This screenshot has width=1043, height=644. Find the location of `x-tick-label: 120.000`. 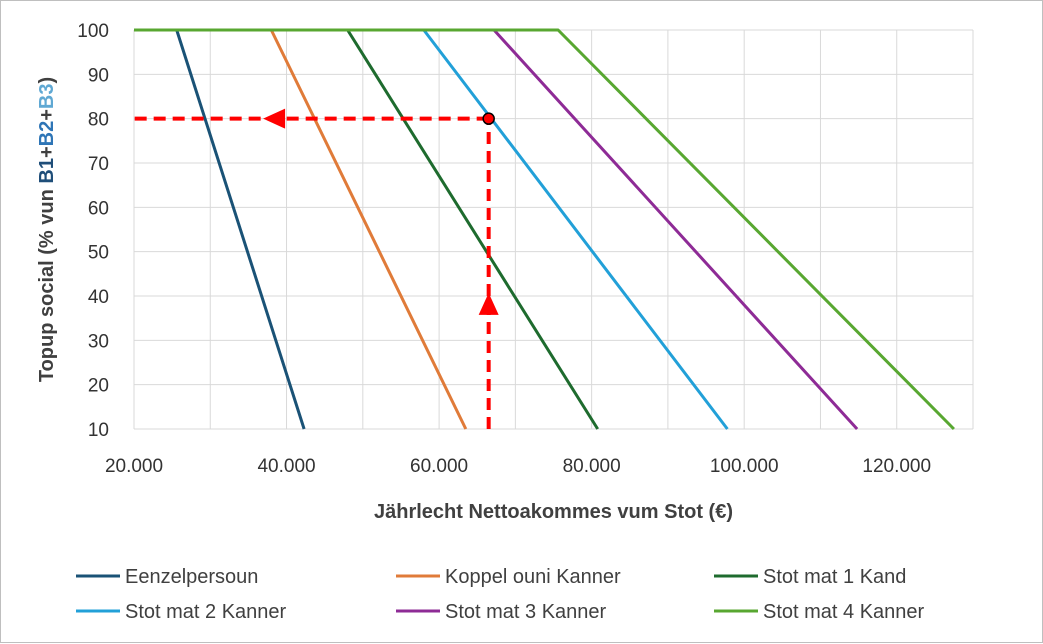

x-tick-label: 120.000 is located at coordinates (896, 466).